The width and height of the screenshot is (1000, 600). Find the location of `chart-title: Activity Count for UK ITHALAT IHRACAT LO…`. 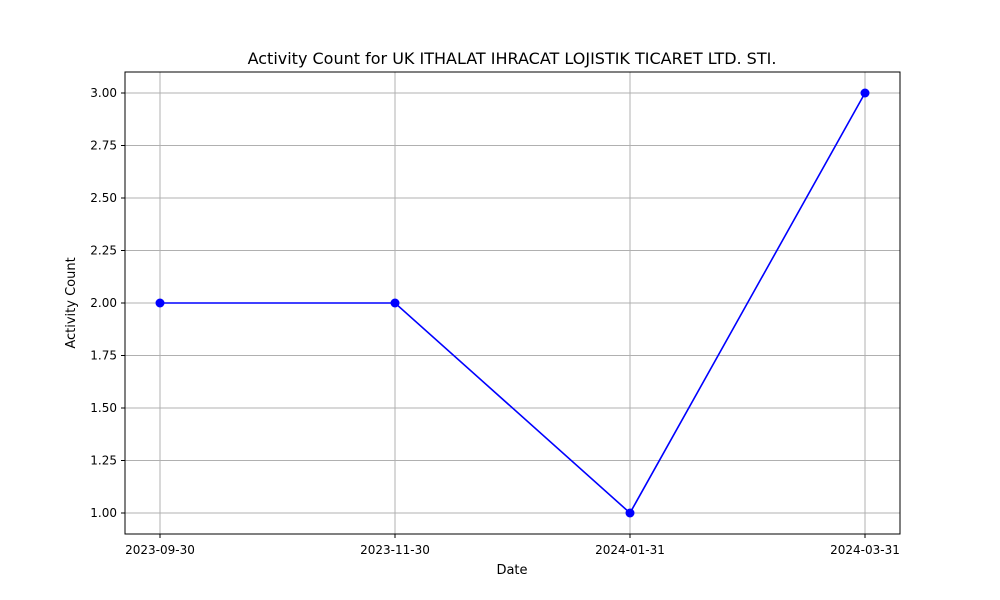

chart-title: Activity Count for UK ITHALAT IHRACAT LO… is located at coordinates (512, 58).